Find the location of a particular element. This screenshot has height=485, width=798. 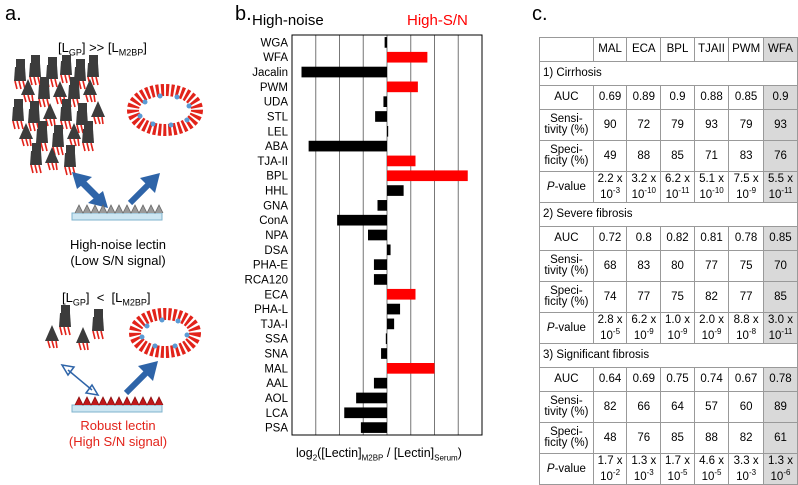

p-value-cell: 1.3 x 10-3 is located at coordinates (644, 469).